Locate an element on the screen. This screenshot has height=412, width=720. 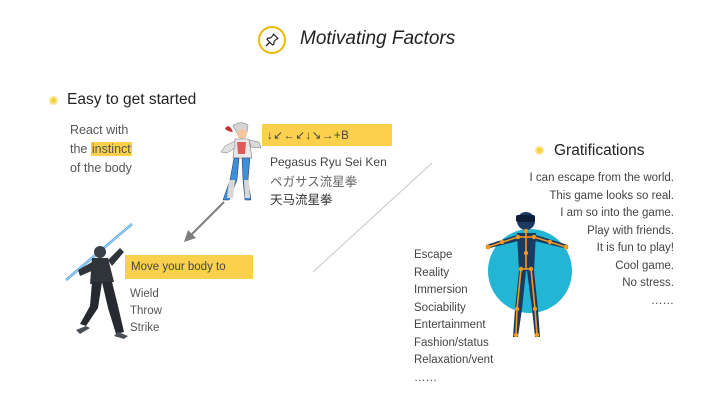
factor-item: Entertainment is located at coordinates (450, 325).